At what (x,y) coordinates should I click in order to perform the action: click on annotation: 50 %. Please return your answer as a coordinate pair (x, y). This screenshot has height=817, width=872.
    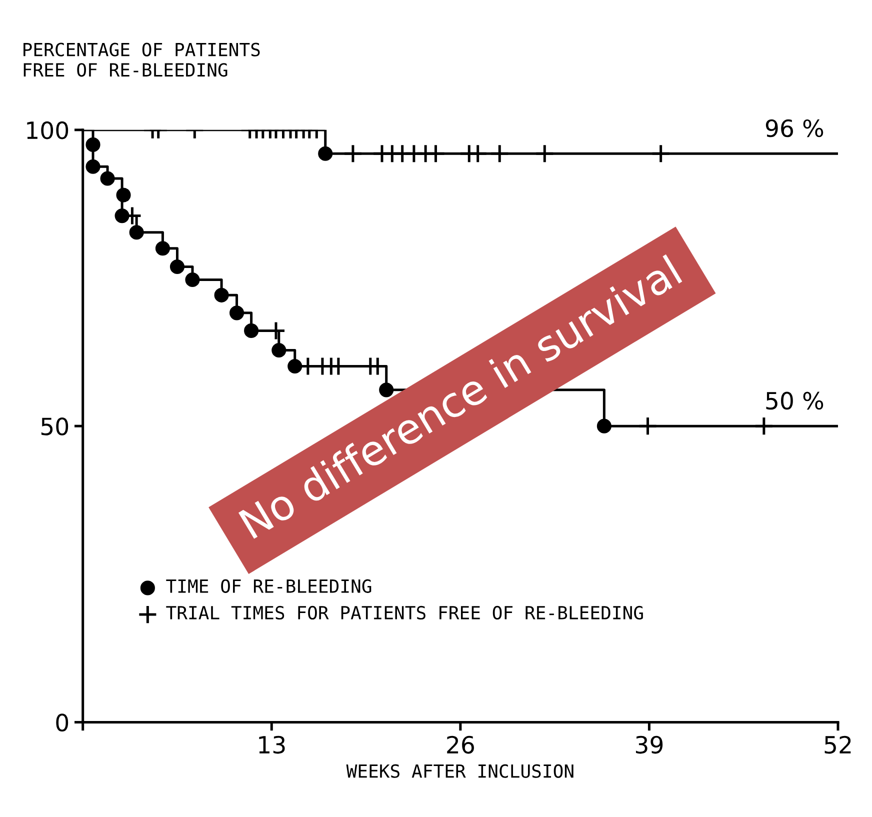
    Looking at the image, I should click on (795, 401).